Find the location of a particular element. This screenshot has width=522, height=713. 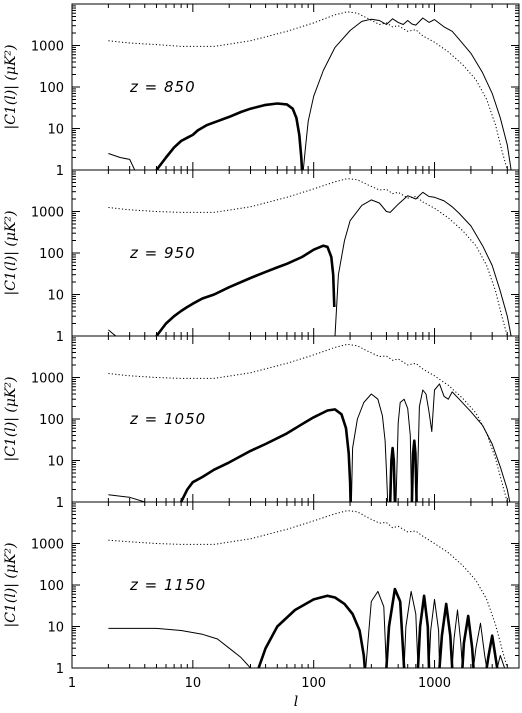

x-tick-labels: 1 10 100 1000 is located at coordinates (259, 683).